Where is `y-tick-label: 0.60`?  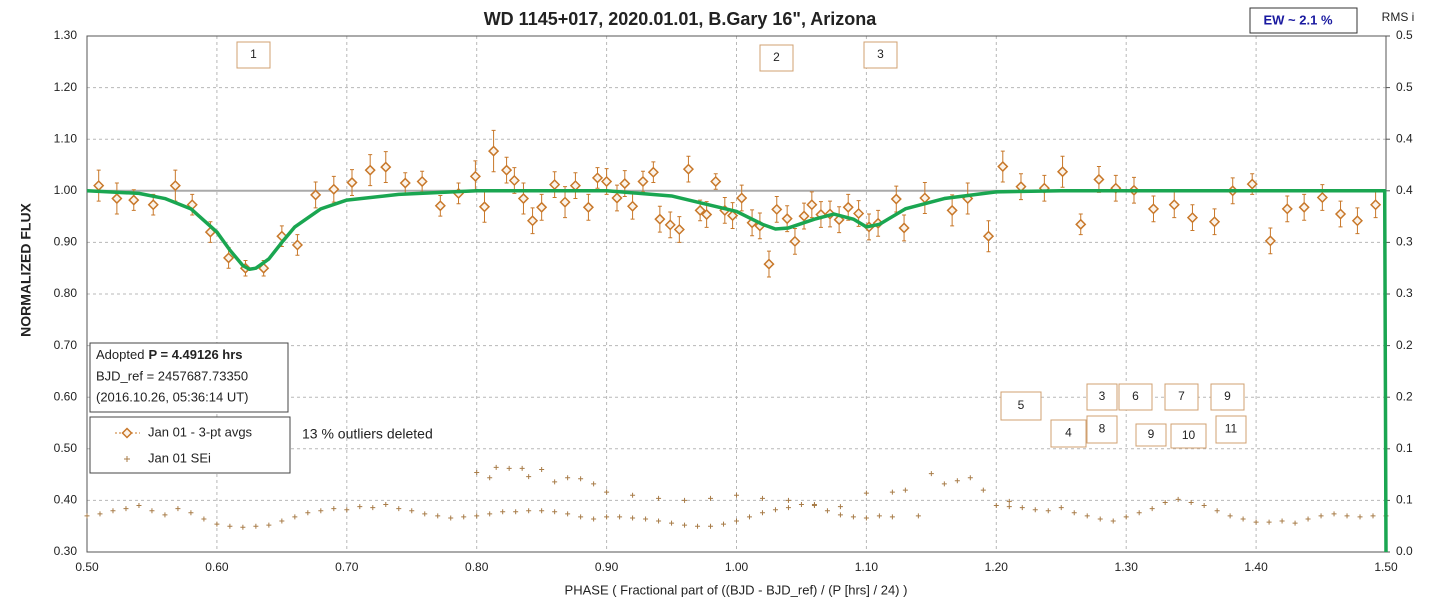
y-tick-label: 0.60 is located at coordinates (66, 396).